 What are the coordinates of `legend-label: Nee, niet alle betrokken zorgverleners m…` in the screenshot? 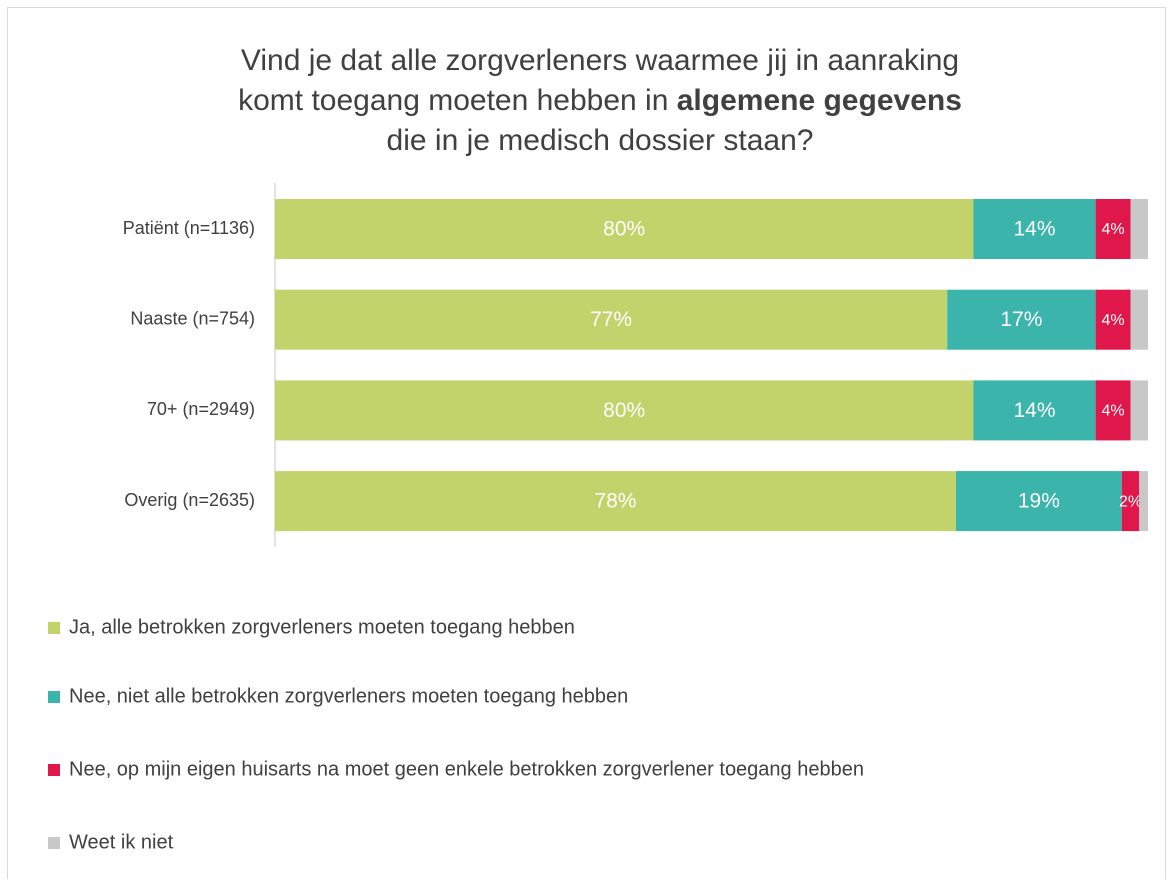 It's located at (348, 696).